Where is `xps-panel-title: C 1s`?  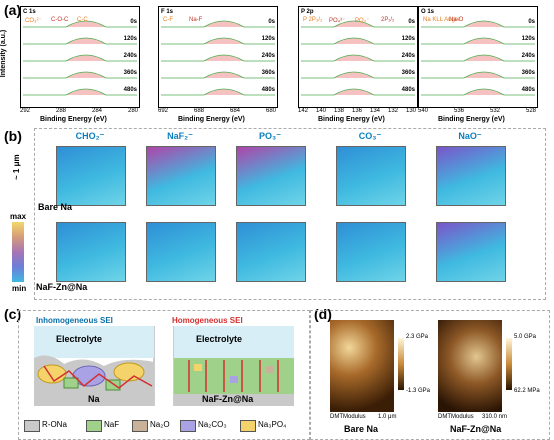 xps-panel-title: C 1s is located at coordinates (29, 12).